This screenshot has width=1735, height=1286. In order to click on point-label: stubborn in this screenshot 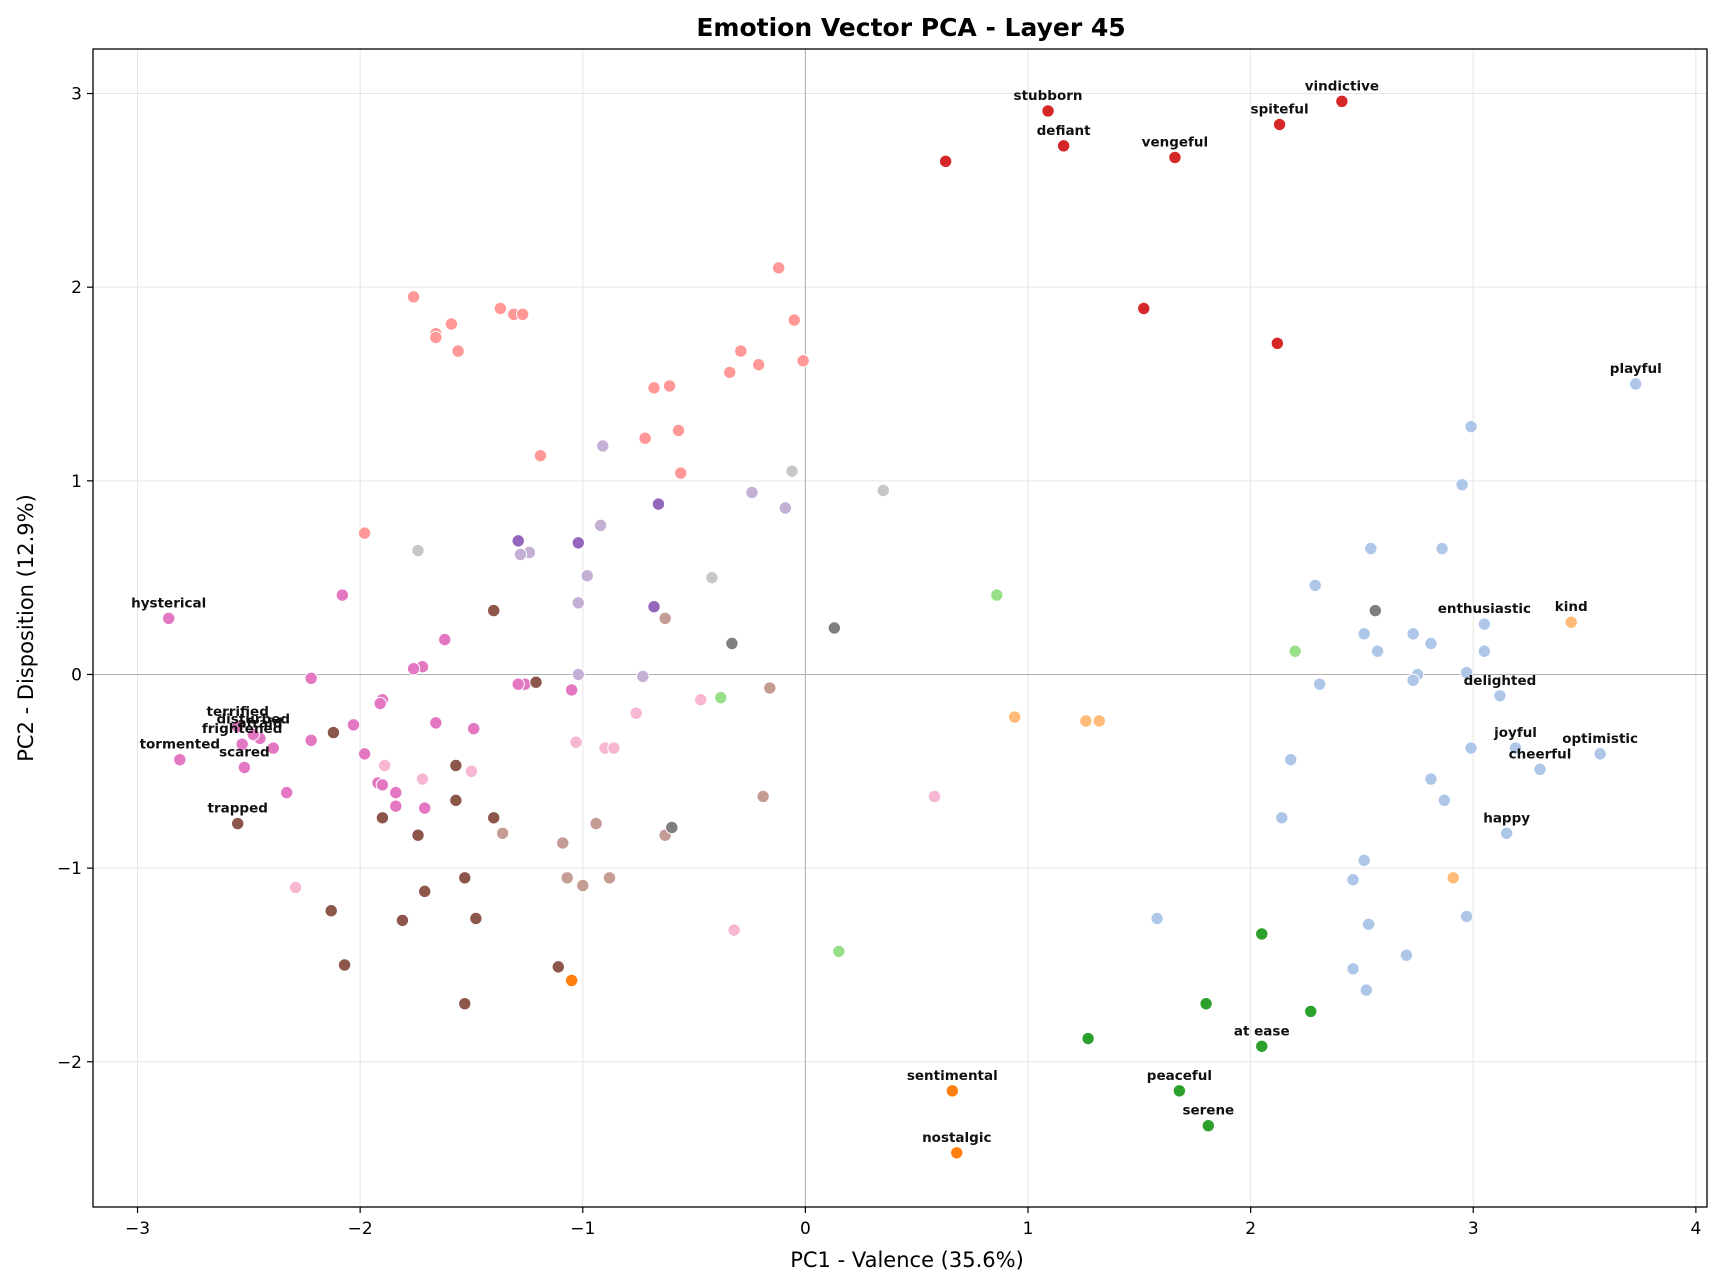, I will do `click(1048, 96)`.